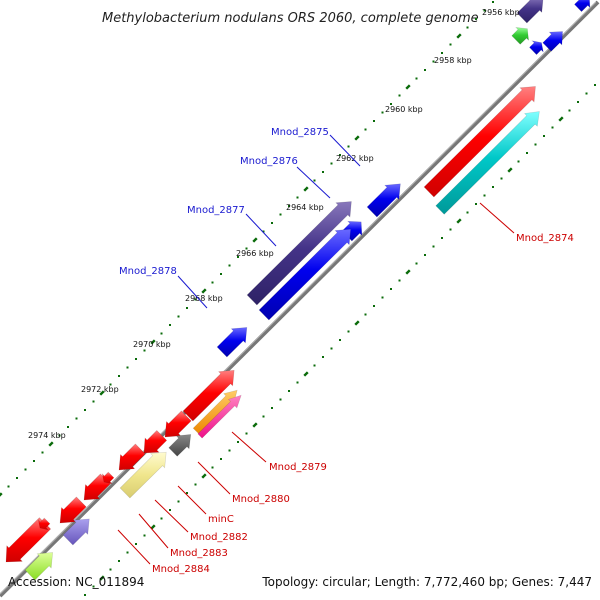  I want to click on tick-label-2966: 2966 kbp, so click(255, 253).